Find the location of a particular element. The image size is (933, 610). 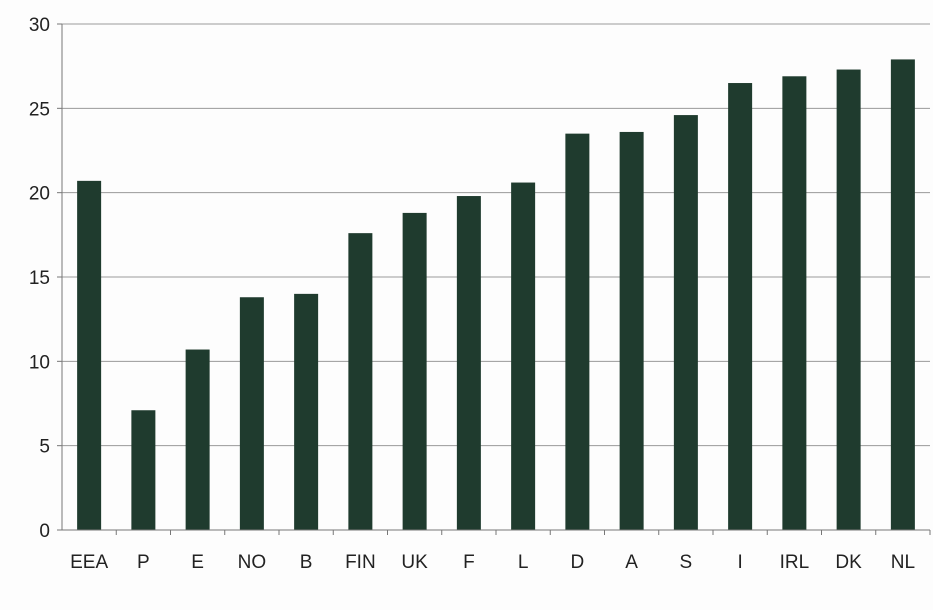

y-axis-ticks: 0 5 10 15 20 25 30 is located at coordinates (45, 278).